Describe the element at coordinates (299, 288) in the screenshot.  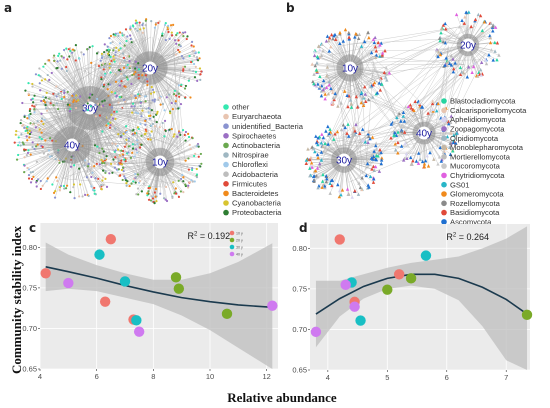
I see `y-tick-label: 0.75` at that location.